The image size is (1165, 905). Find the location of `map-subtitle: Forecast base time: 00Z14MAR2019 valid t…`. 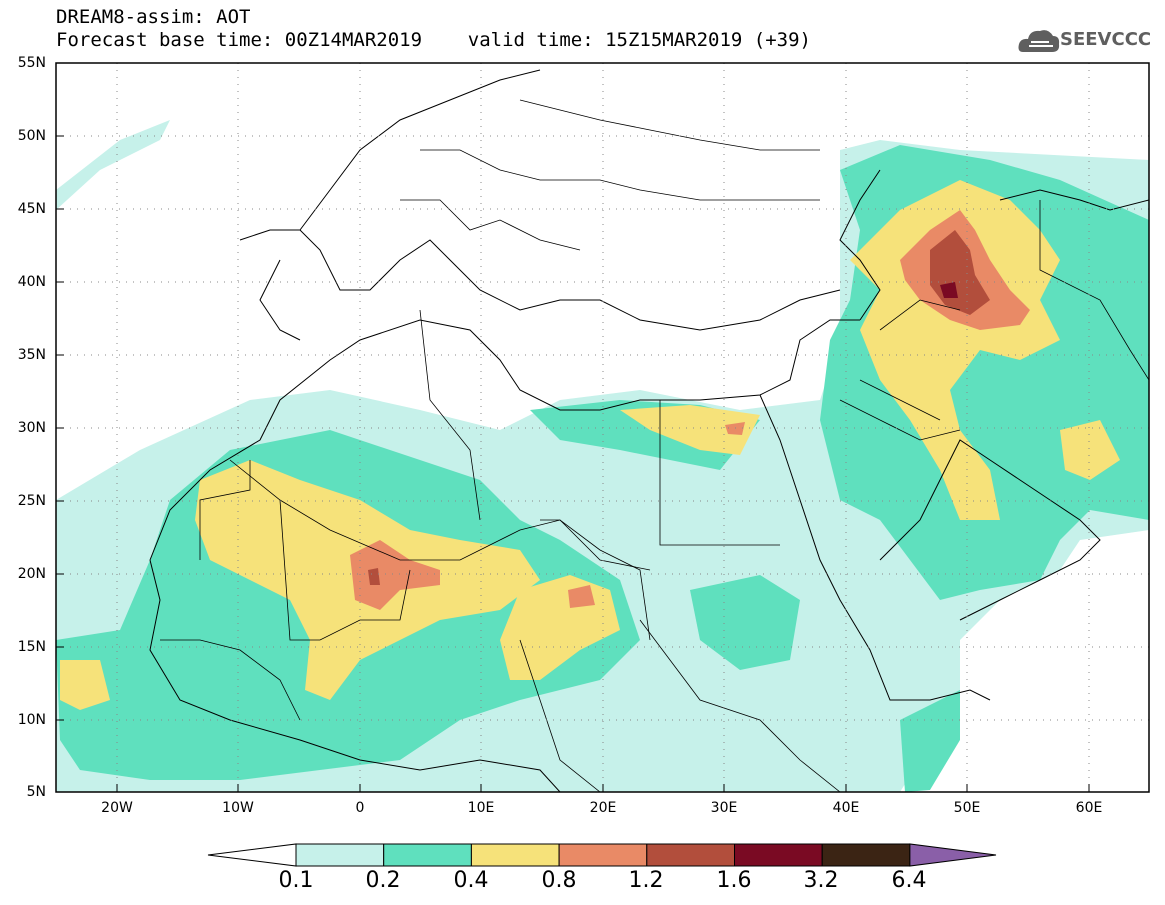

map-subtitle: Forecast base time: 00Z14MAR2019 valid t… is located at coordinates (433, 40).